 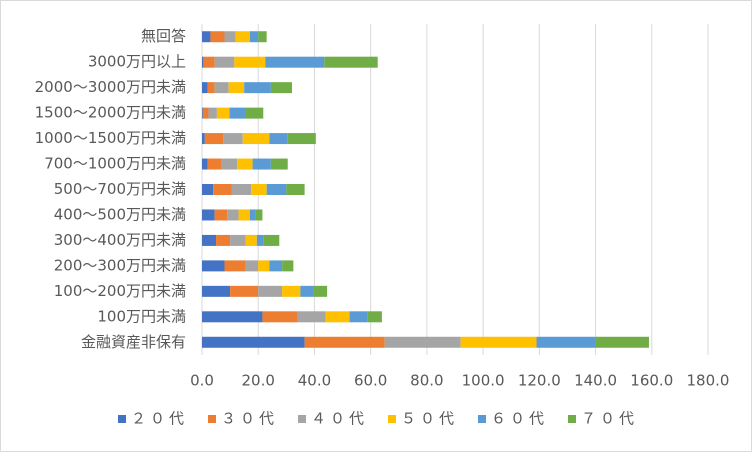 I want to click on x-tick-label: 120.0, so click(x=539, y=381).